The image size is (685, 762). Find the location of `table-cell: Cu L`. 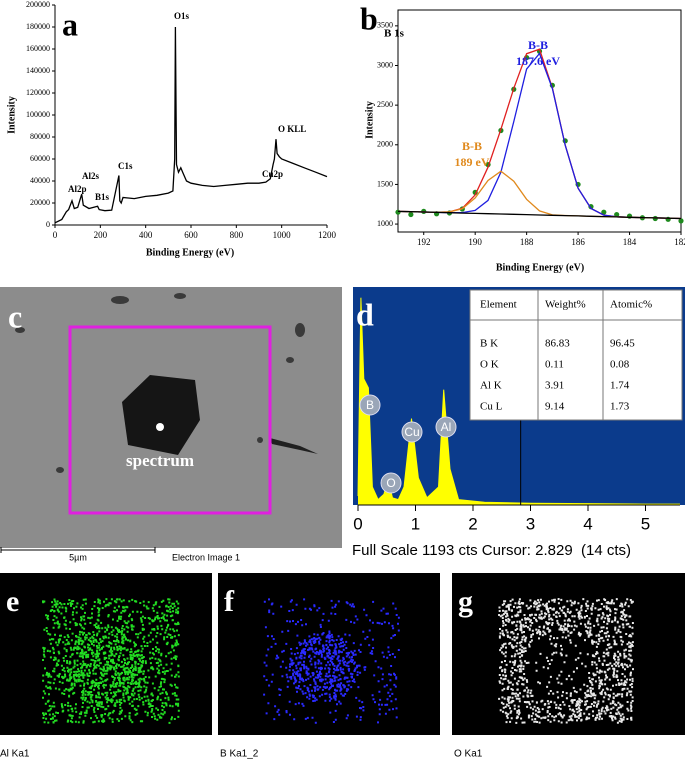

table-cell: Cu L is located at coordinates (491, 407).